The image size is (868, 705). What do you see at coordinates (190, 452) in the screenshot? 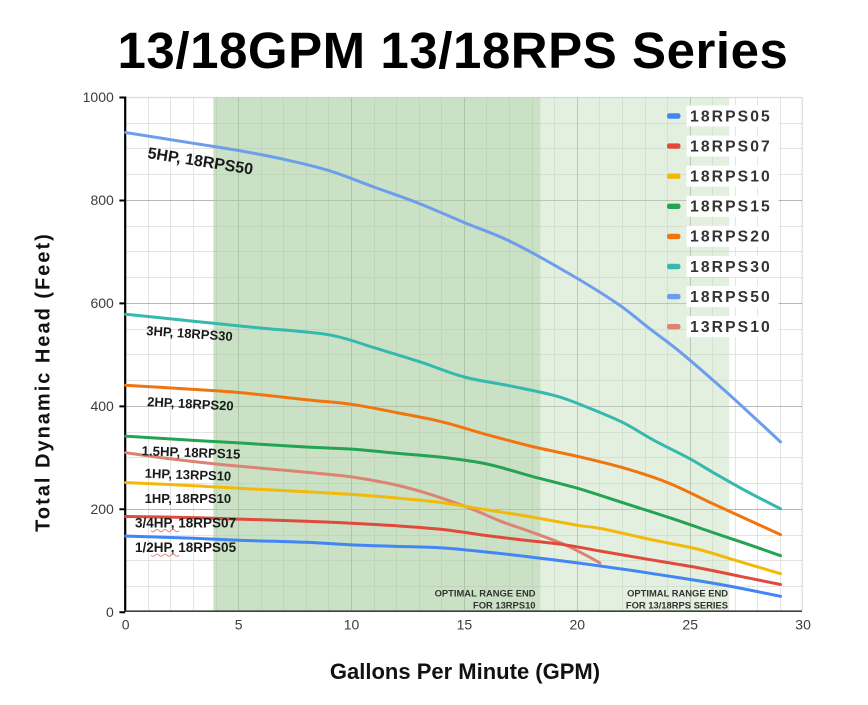
I see `svg-text: 1.5HP, 18RPS15` at bounding box center [190, 452].